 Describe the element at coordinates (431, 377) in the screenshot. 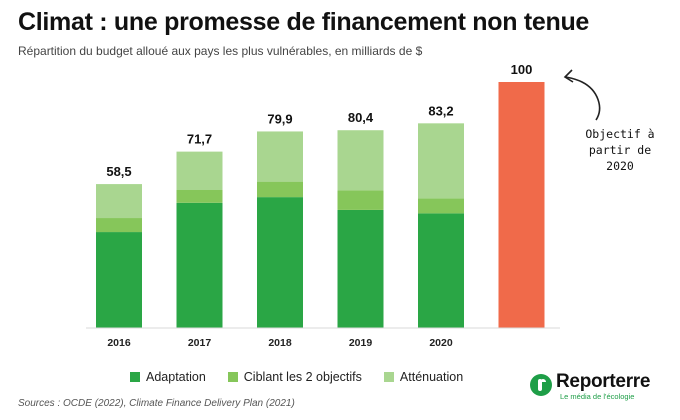

I see `legend-label-mitigation: Atténuation` at that location.